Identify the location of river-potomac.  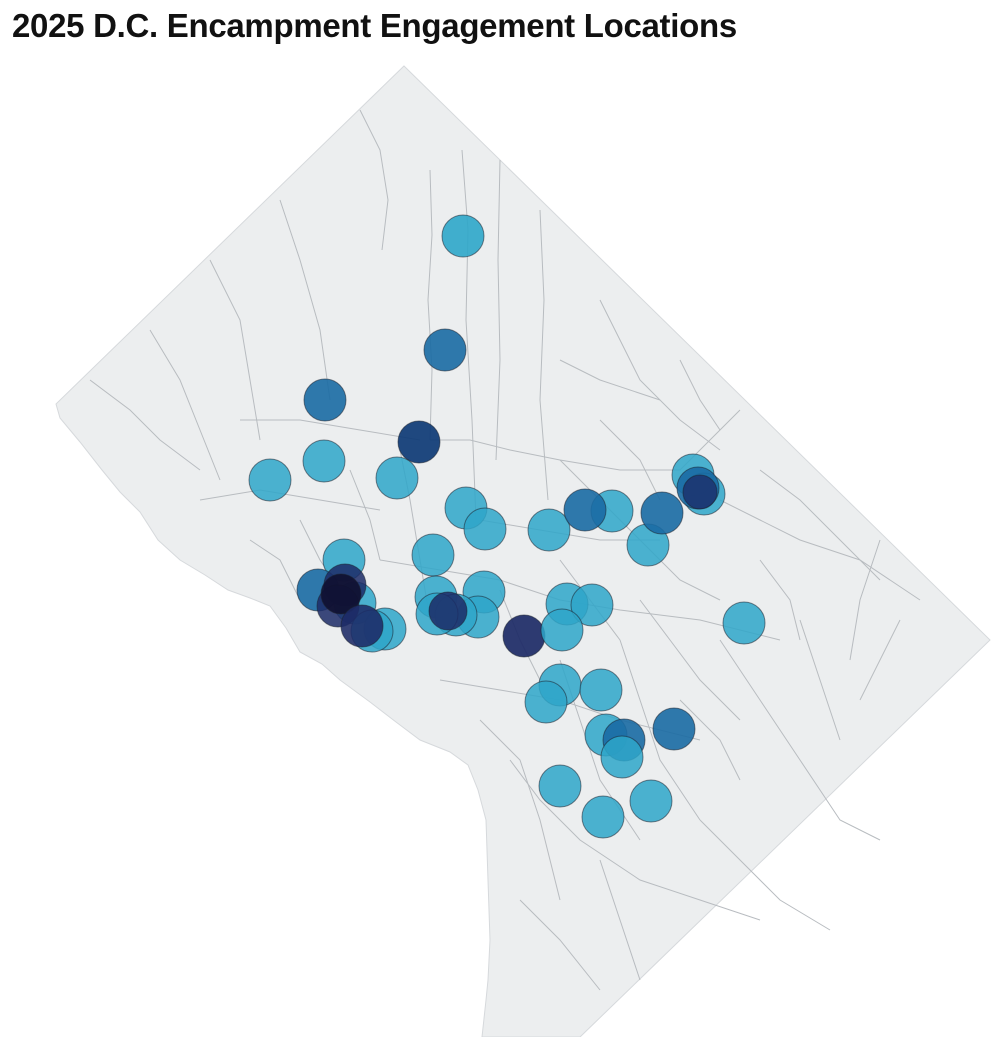
(353, 807).